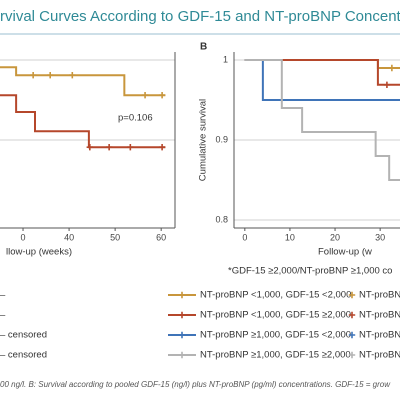  I want to click on x-tick-label: 10, so click(290, 237).